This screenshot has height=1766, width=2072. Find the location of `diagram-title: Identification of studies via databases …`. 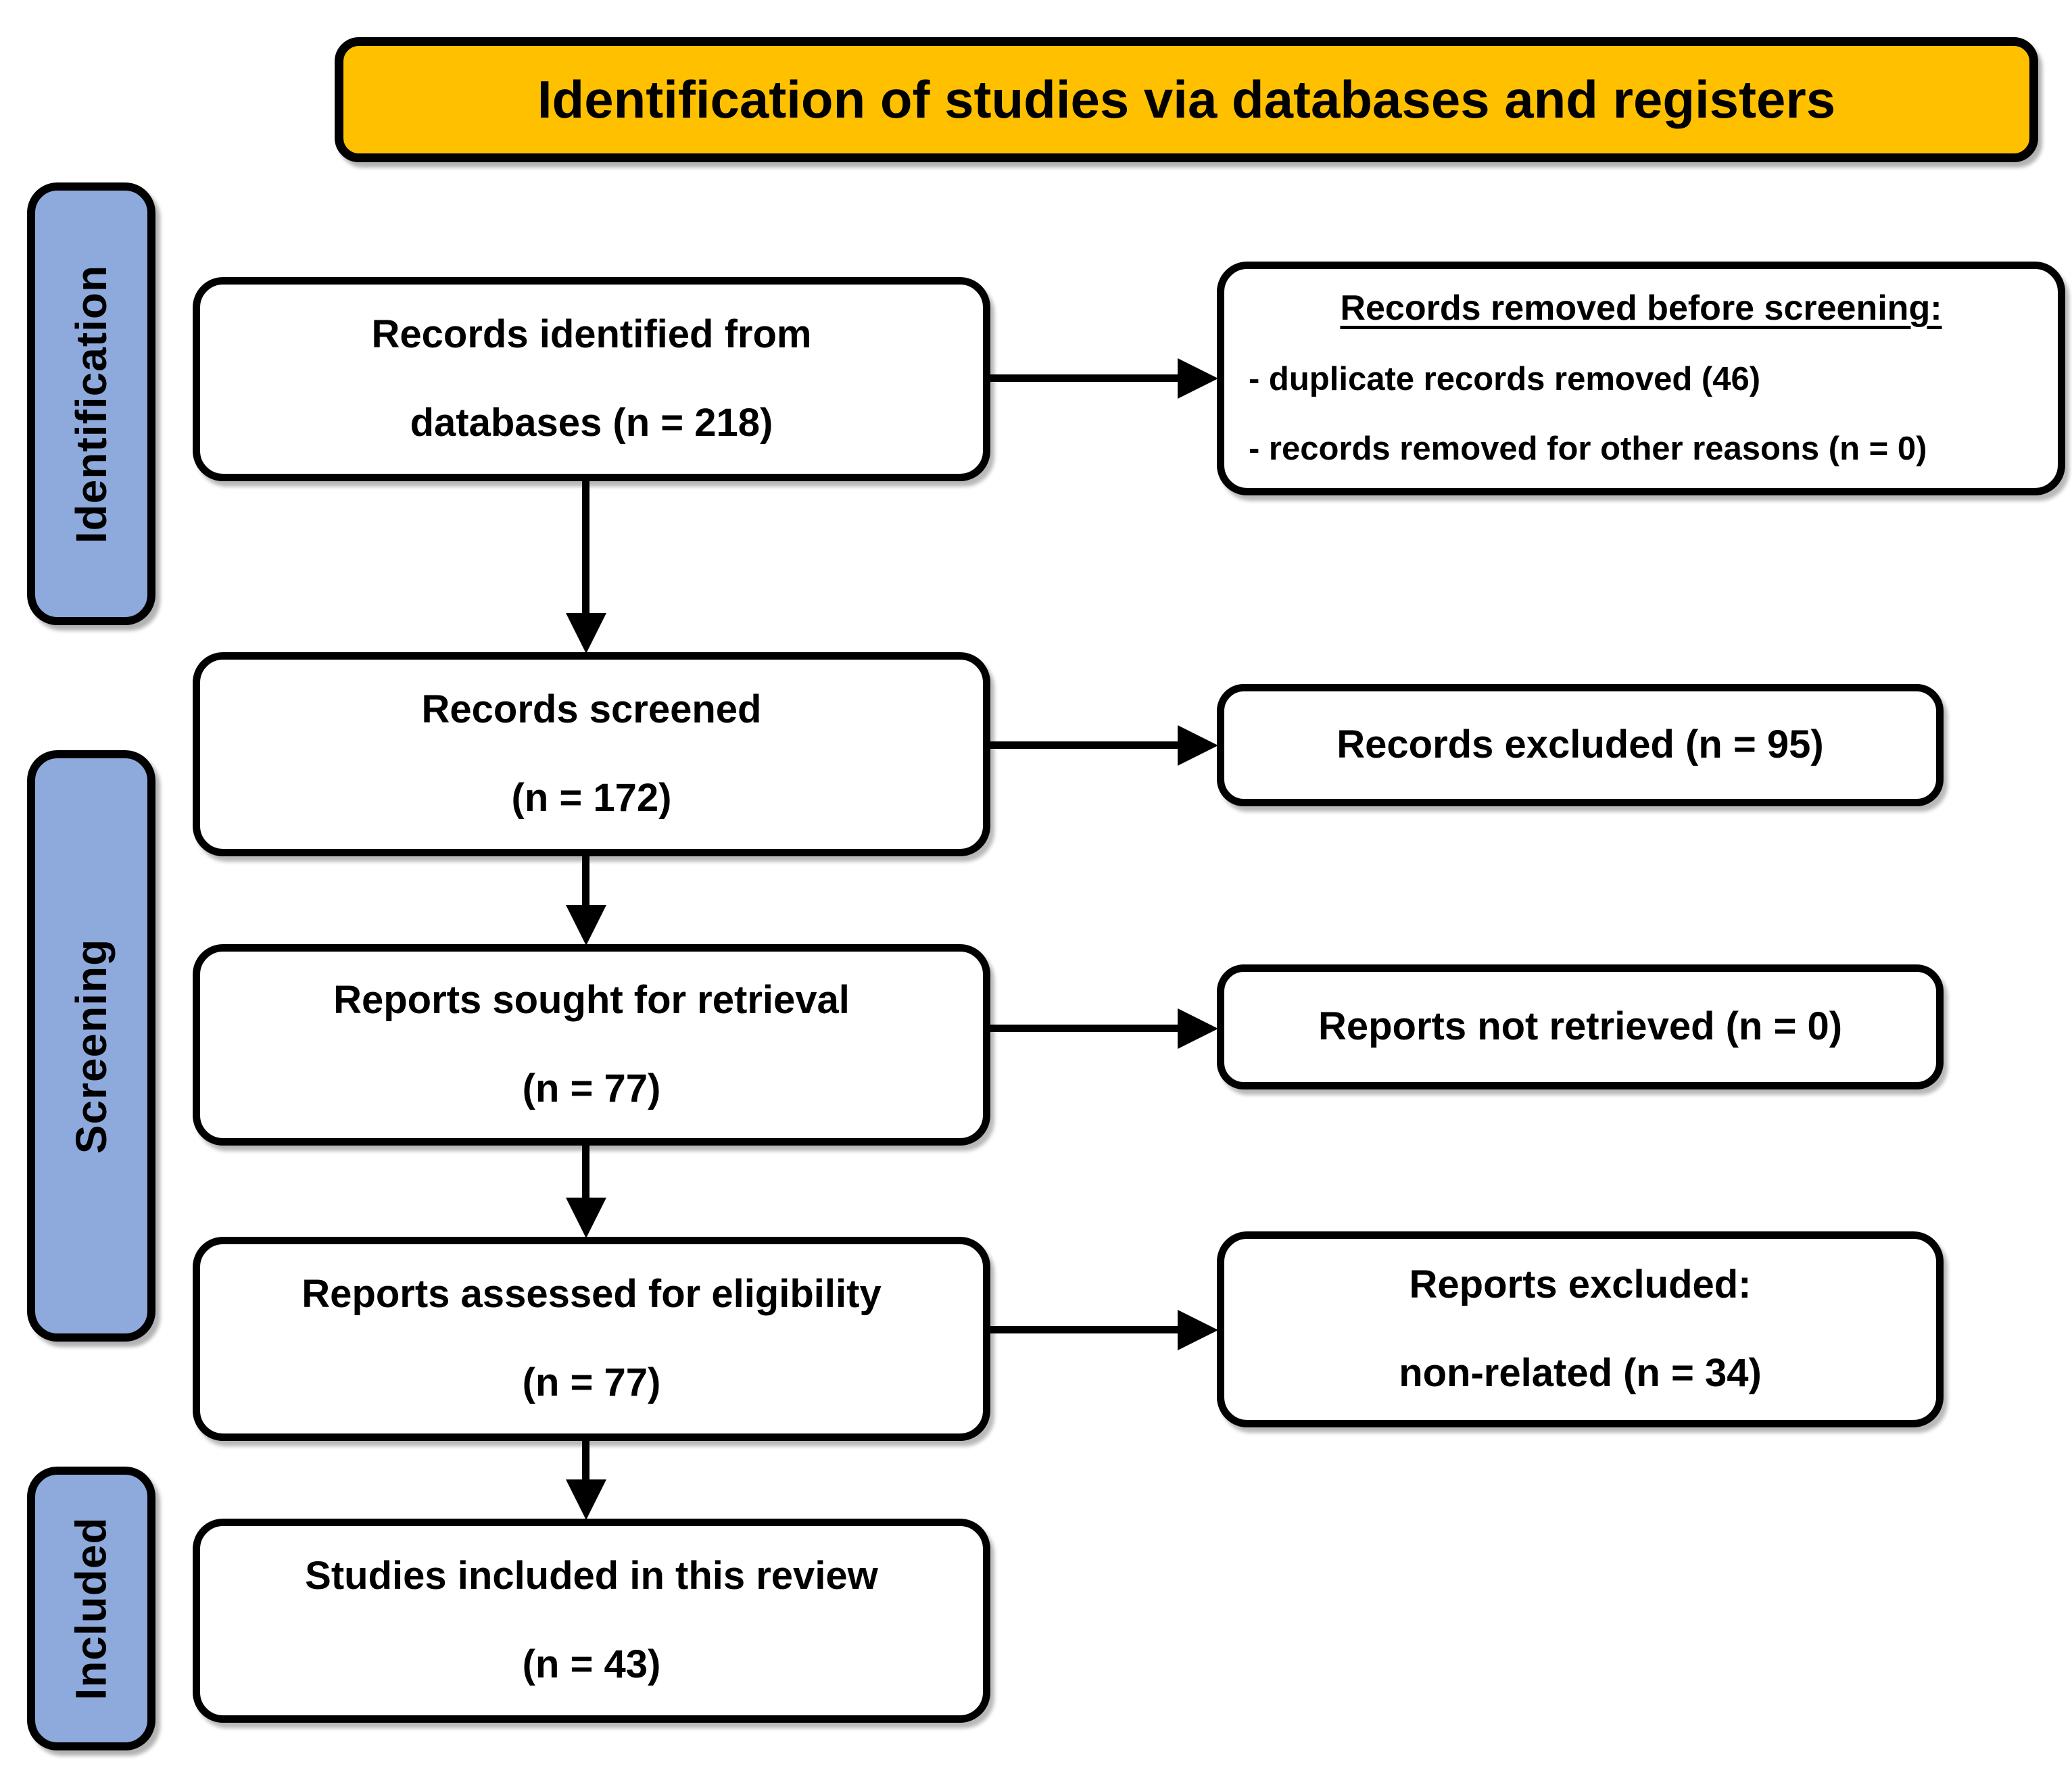

diagram-title: Identification of studies via databases … is located at coordinates (1186, 99).